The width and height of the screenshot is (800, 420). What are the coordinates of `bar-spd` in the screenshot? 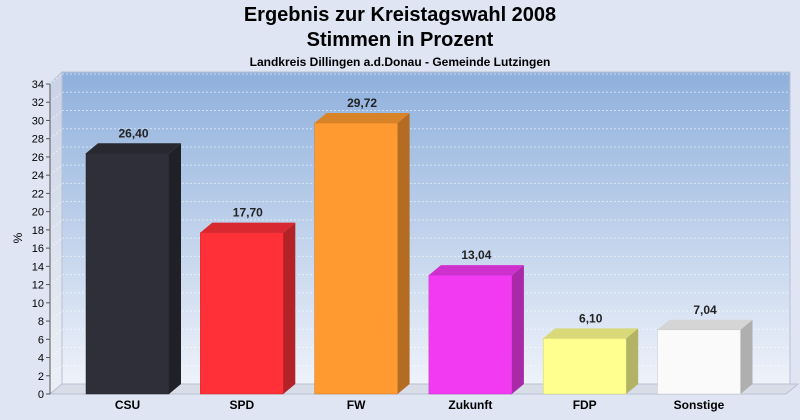 It's located at (248, 308).